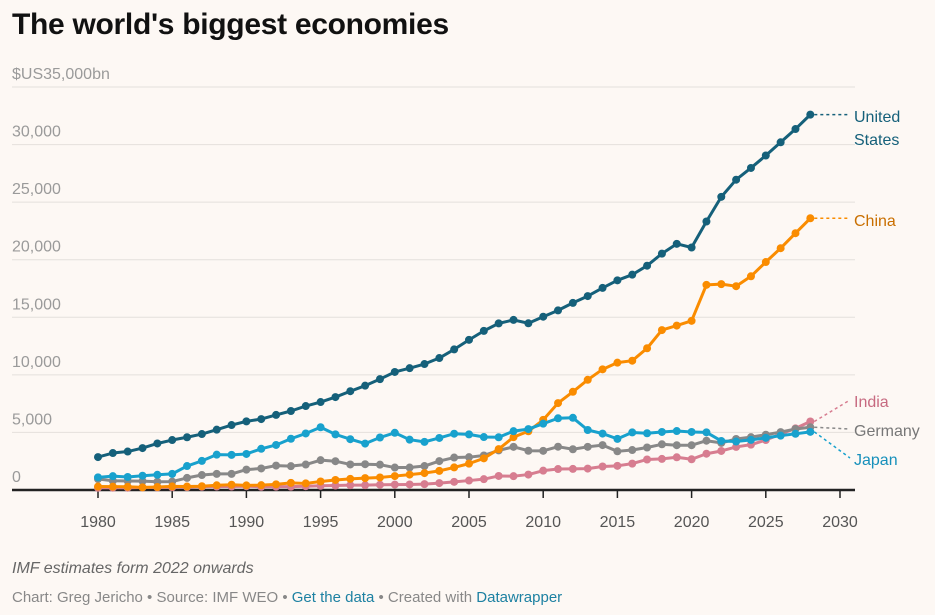 This screenshot has height=615, width=935. Describe the element at coordinates (333, 597) in the screenshot. I see `get-the-data-link: Get the data` at that location.